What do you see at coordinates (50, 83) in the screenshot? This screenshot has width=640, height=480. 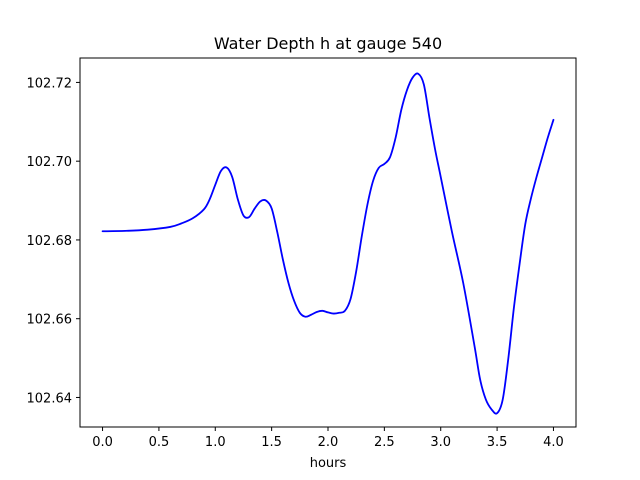 I see `y-tick-label: 102.72` at bounding box center [50, 83].